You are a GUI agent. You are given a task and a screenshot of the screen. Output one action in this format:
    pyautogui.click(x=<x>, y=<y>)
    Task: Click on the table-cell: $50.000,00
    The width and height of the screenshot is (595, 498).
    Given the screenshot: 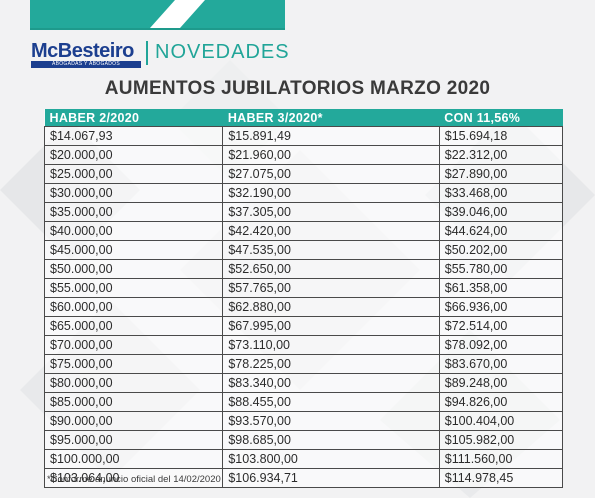 What is the action you would take?
    pyautogui.click(x=133, y=269)
    